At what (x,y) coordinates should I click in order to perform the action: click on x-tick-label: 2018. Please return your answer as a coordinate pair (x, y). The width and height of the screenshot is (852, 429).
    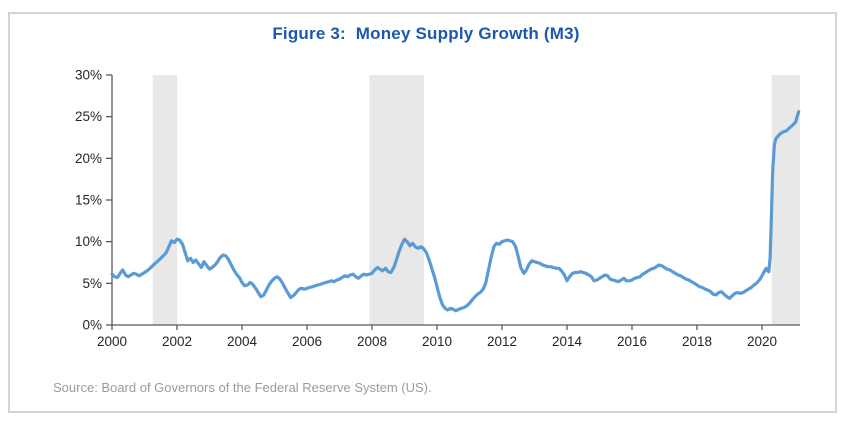
    Looking at the image, I should click on (697, 341).